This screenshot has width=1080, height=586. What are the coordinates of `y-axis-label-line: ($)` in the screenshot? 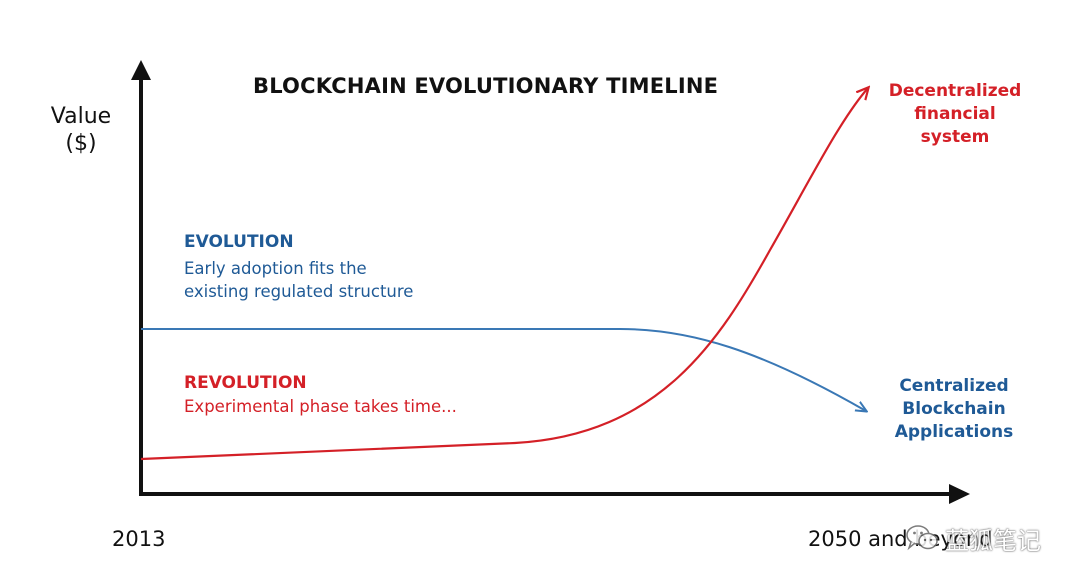 It's located at (81, 143).